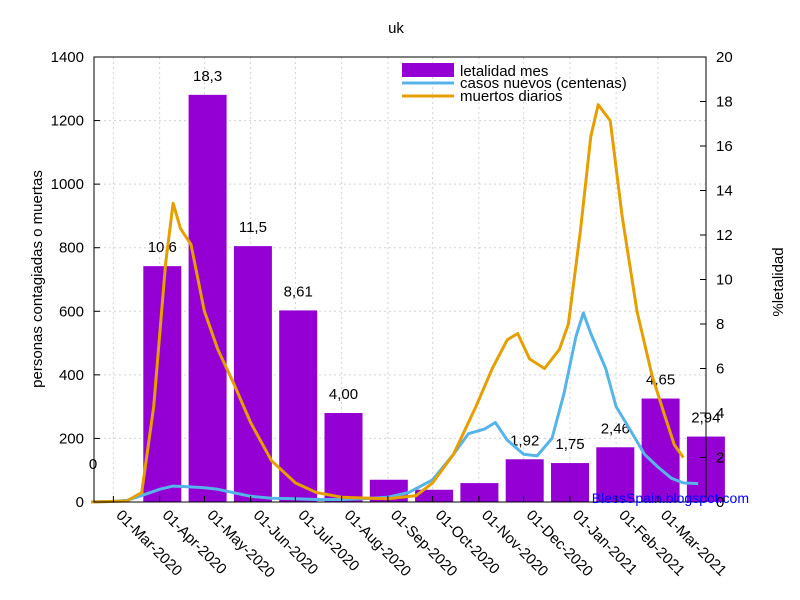  Describe the element at coordinates (724, 57) in the screenshot. I see `right-tick-label: 20` at that location.